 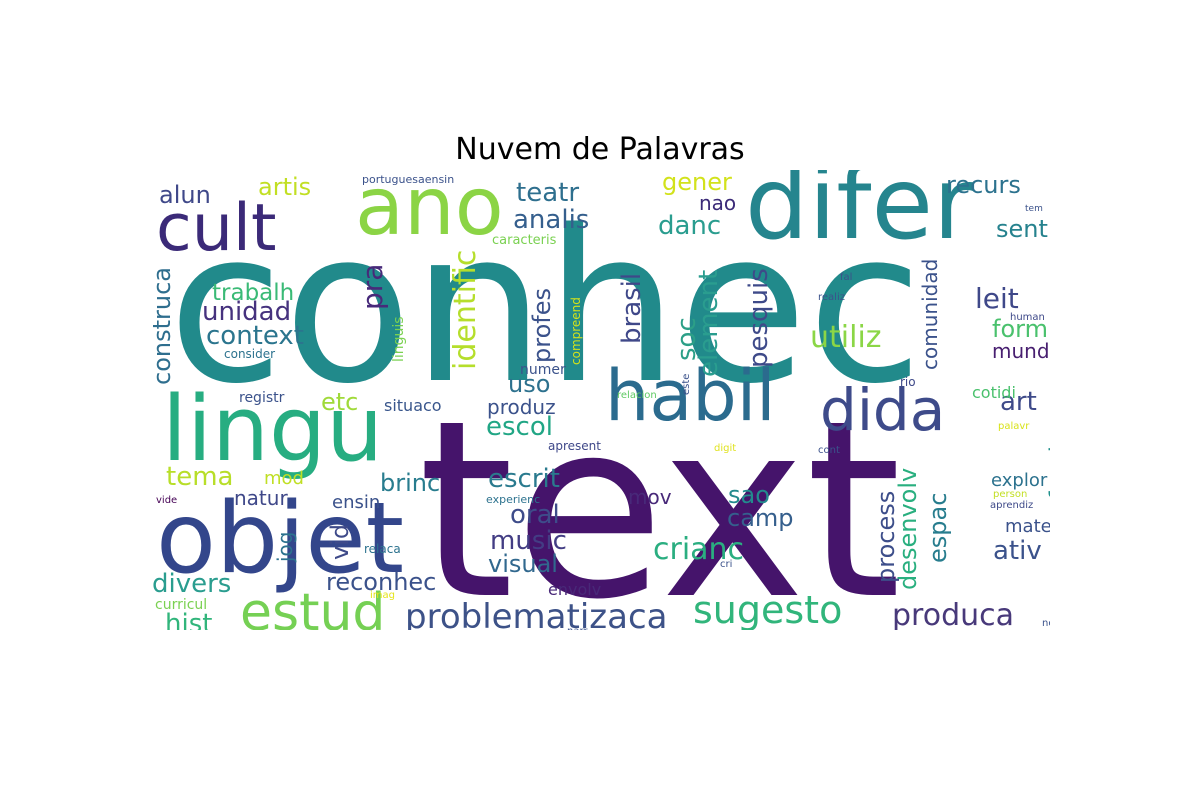 I want to click on word-teatr: teatr, so click(x=547, y=193).